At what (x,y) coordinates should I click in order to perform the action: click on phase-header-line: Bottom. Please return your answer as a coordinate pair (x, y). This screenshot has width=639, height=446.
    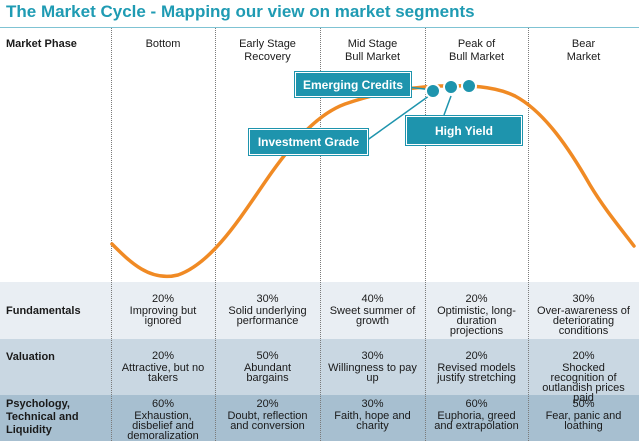
    Looking at the image, I should click on (163, 44).